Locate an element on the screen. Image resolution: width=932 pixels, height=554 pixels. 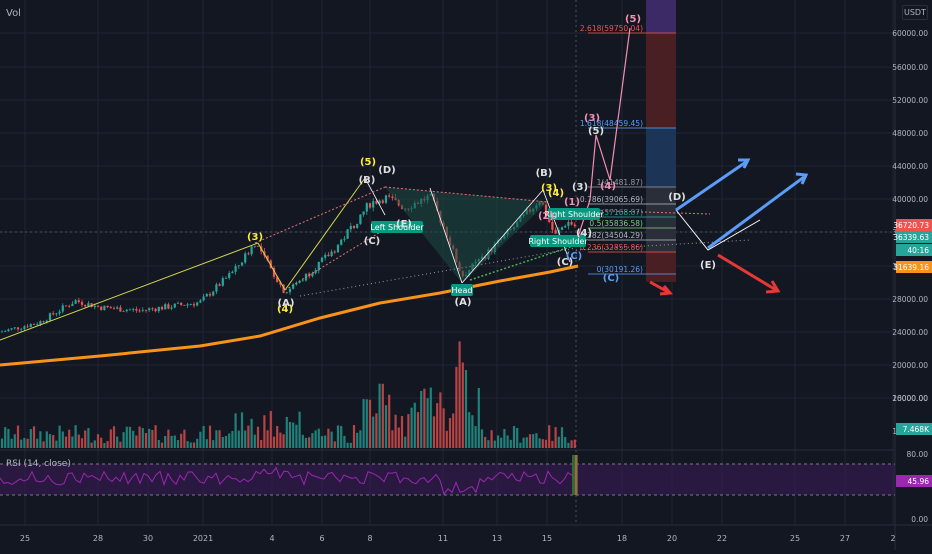
wave-label-yellow: (3) is located at coordinates (255, 237).